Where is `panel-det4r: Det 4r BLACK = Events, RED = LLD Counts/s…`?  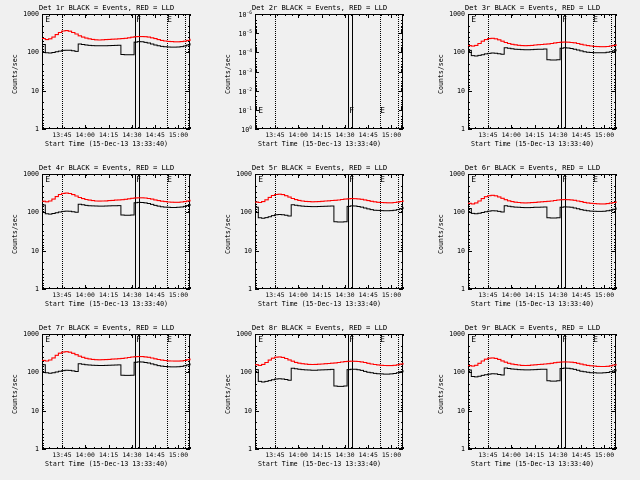
panel-det4r: Det 4r BLACK = Events, RED = LLD Counts/s… is located at coordinates (106, 240).